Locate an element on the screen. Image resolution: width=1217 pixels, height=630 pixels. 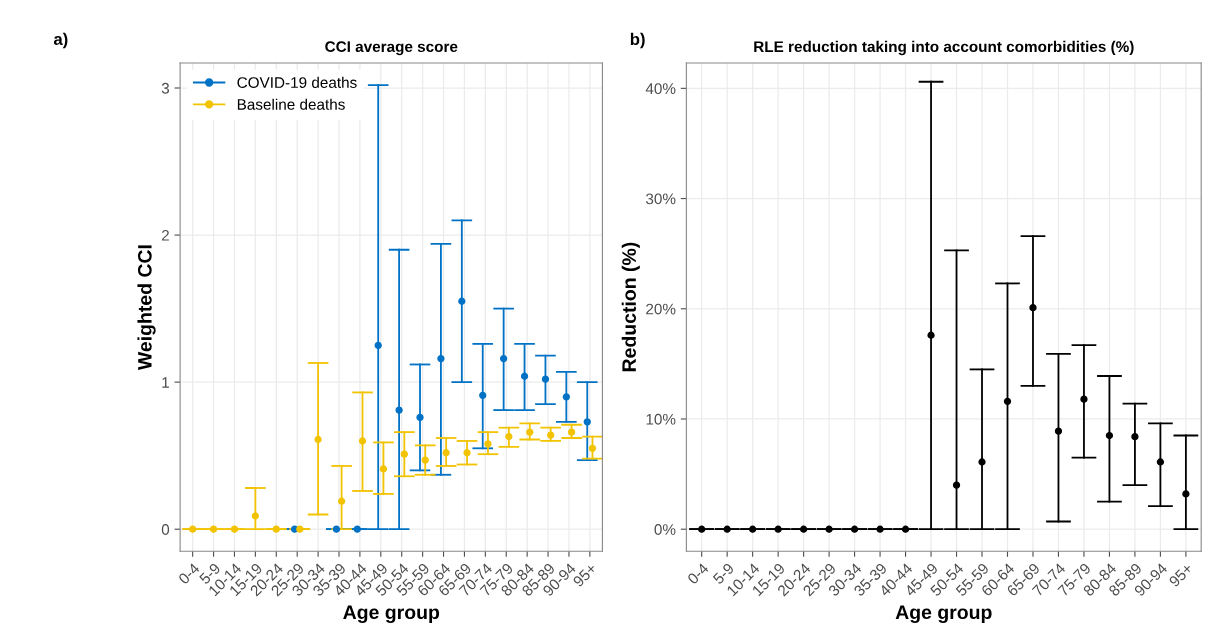
text: b) is located at coordinates (637, 40).